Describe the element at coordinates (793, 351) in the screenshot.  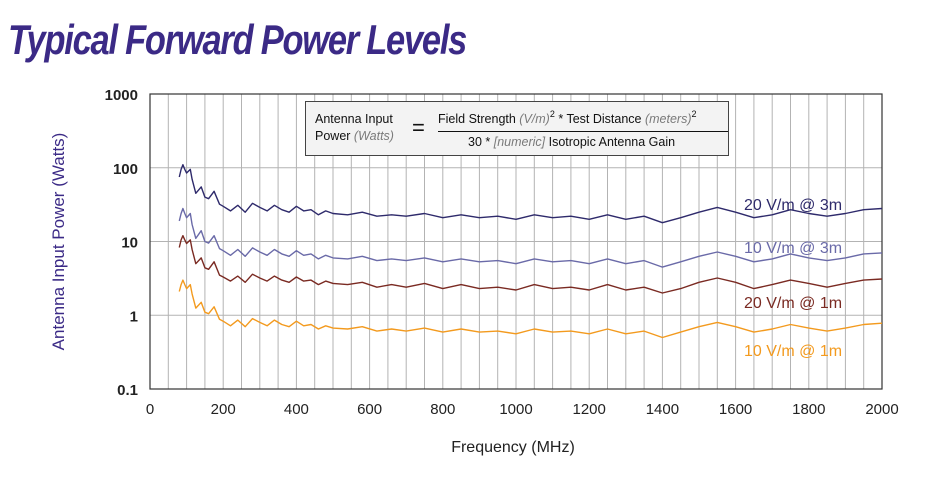
I see `series-label: 10 V/m @ 1m` at that location.